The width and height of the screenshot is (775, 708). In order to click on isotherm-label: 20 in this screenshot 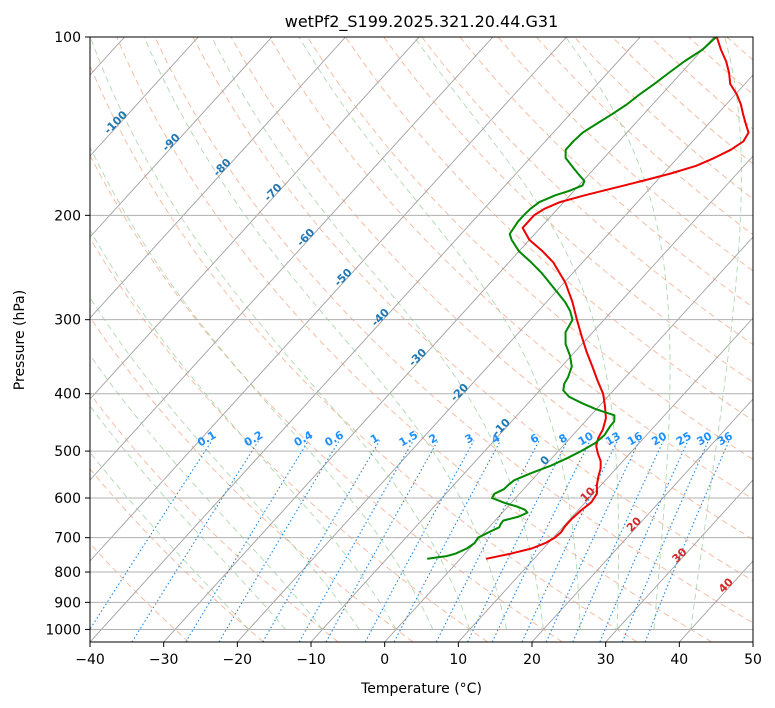, I will do `click(634, 524)`.